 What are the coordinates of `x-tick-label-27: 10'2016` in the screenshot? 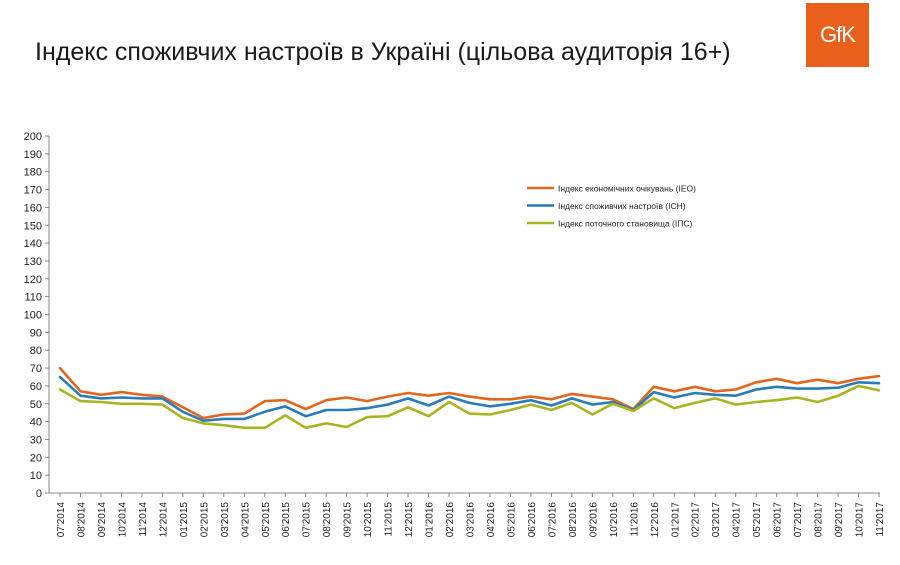 It's located at (614, 520).